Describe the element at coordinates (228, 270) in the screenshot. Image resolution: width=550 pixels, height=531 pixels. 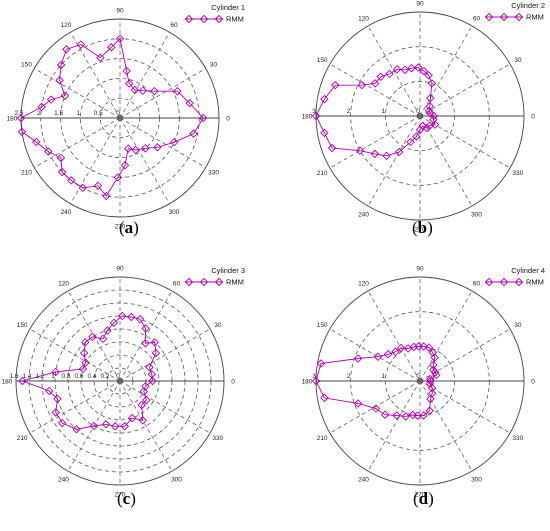
I see `legend-title: Cylinder 3` at that location.